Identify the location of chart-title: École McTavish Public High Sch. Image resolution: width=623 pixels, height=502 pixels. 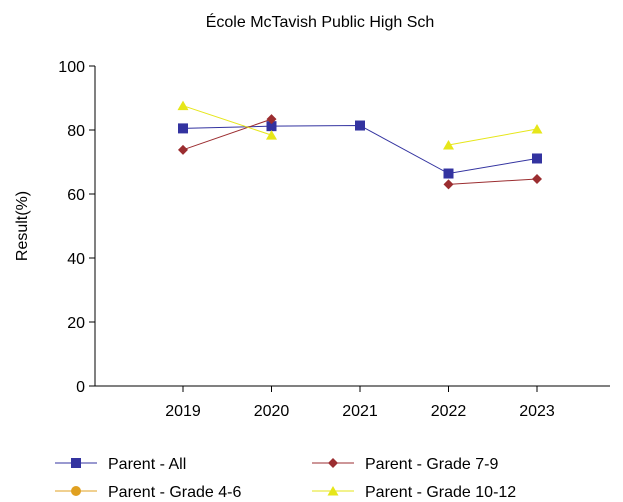
(320, 21).